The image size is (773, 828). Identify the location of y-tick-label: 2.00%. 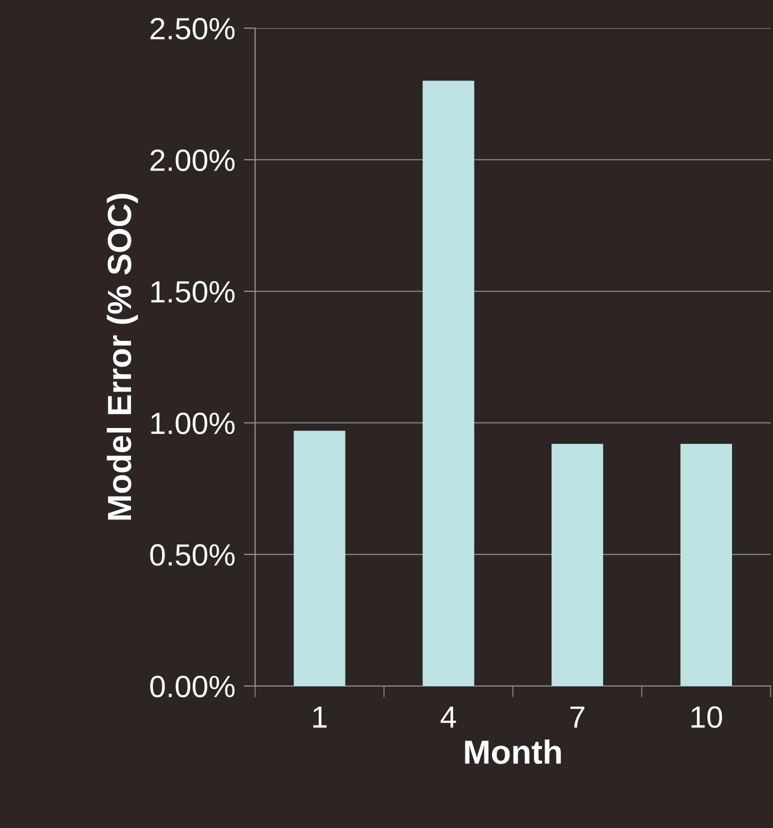
(192, 160).